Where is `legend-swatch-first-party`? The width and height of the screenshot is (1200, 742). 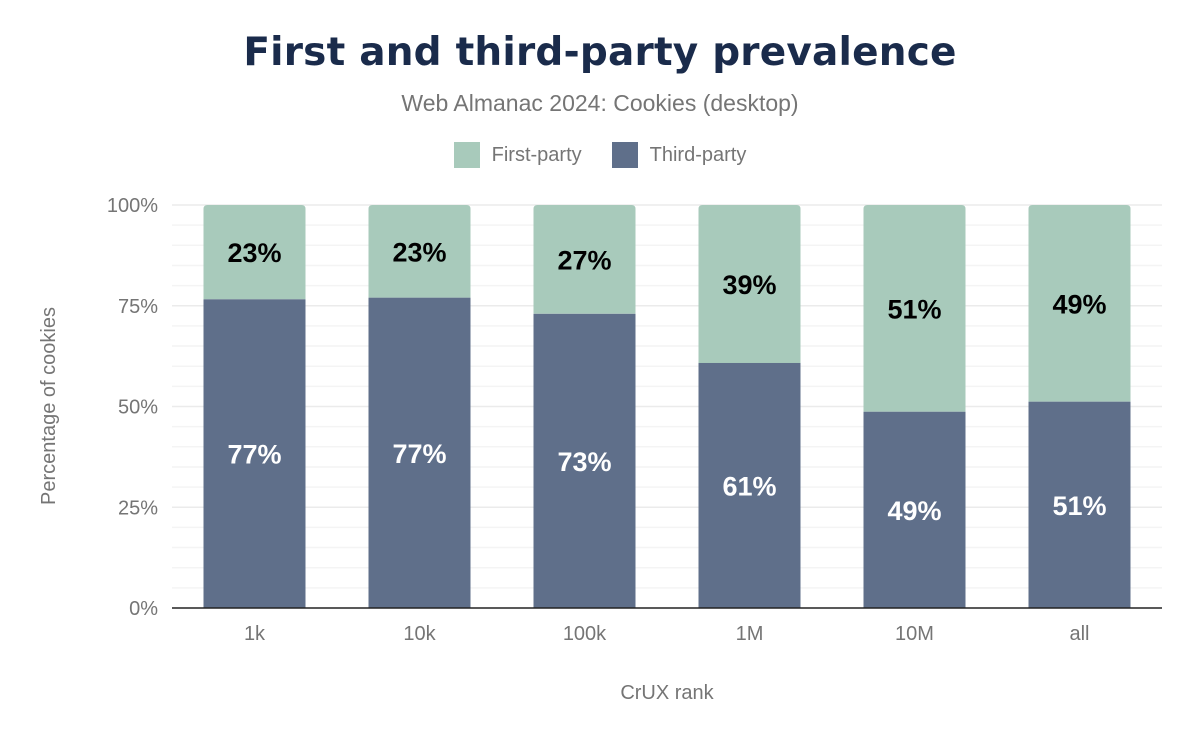
legend-swatch-first-party is located at coordinates (466, 155).